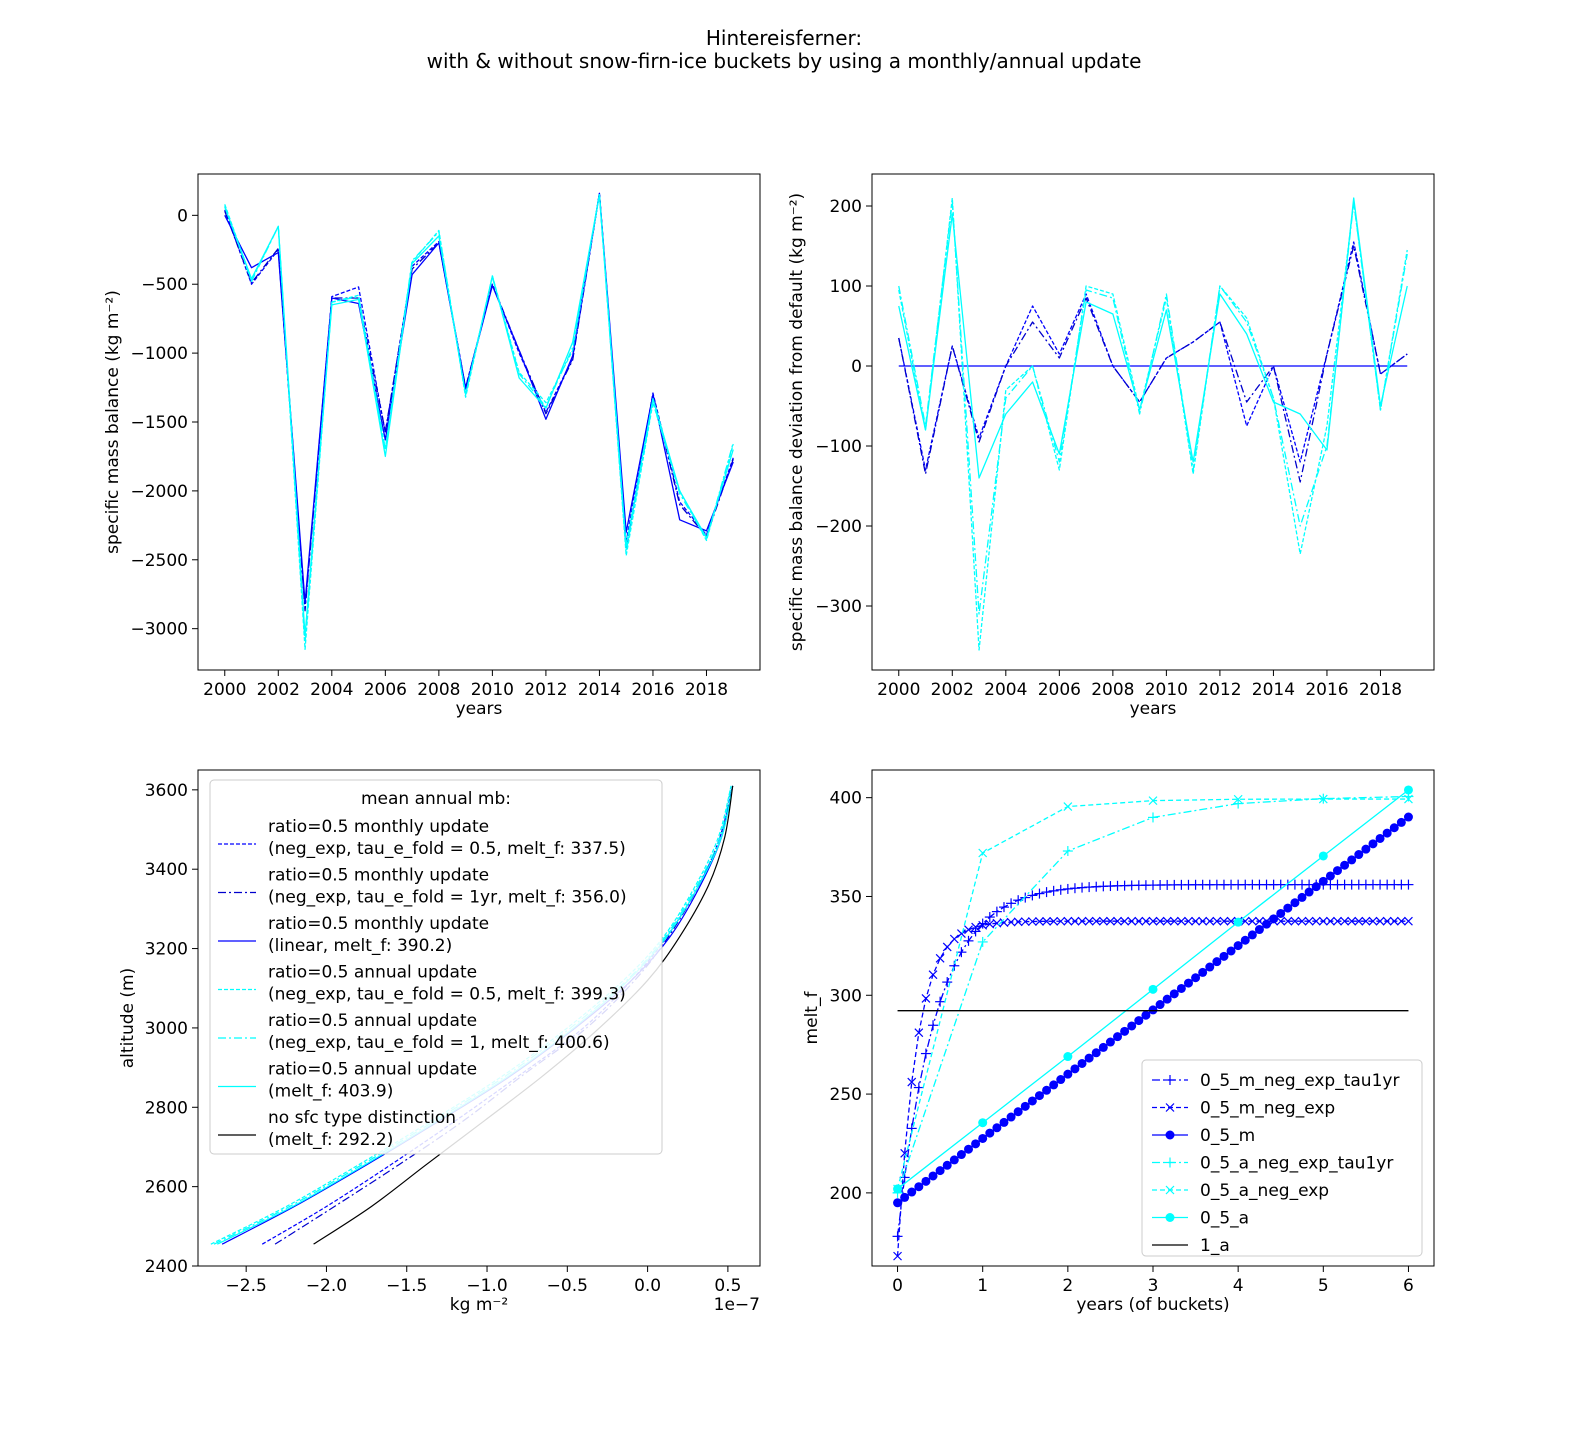 This screenshot has height=1440, width=1584. Describe the element at coordinates (159, 492) in the screenshot. I see `y-tick-label: −2000` at that location.